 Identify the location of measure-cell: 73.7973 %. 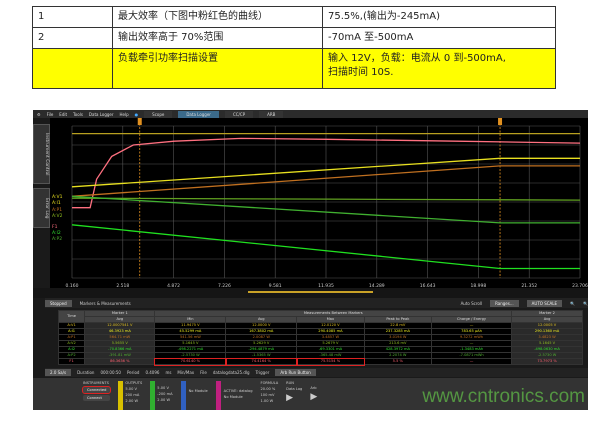
(547, 361).